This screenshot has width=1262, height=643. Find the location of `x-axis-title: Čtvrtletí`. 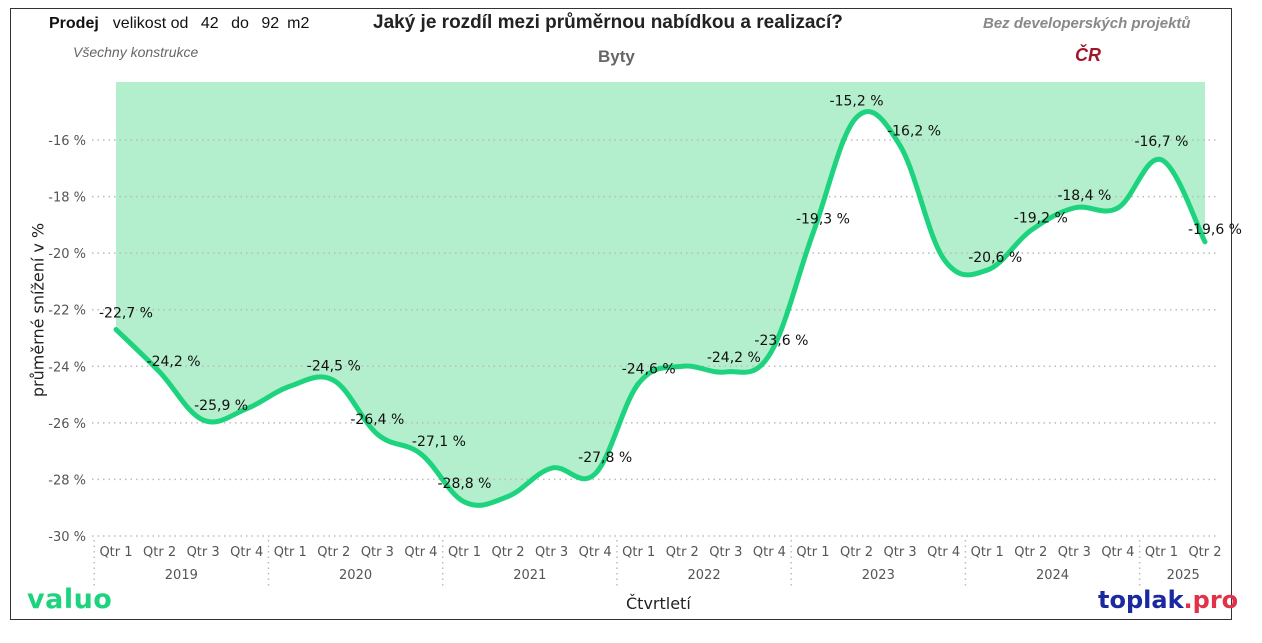

x-axis-title: Čtvrtletí is located at coordinates (658, 603).